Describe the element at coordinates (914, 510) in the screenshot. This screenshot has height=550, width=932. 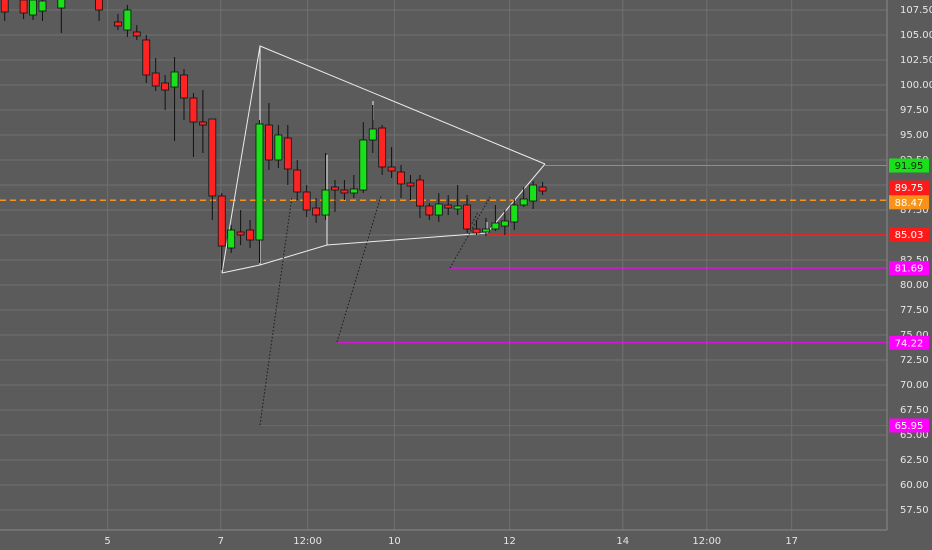
I see `y-tick-label: 57.50` at that location.